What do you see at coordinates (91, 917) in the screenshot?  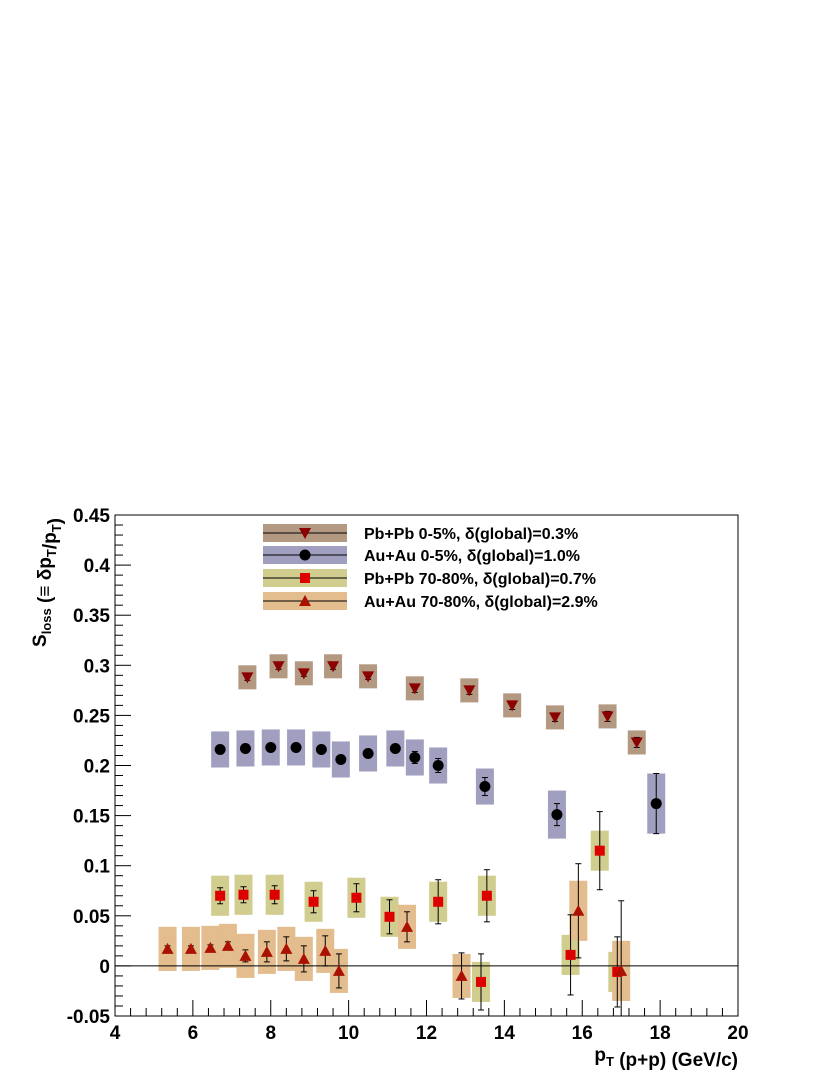 I see `y-tick-label: 0.05` at bounding box center [91, 917].